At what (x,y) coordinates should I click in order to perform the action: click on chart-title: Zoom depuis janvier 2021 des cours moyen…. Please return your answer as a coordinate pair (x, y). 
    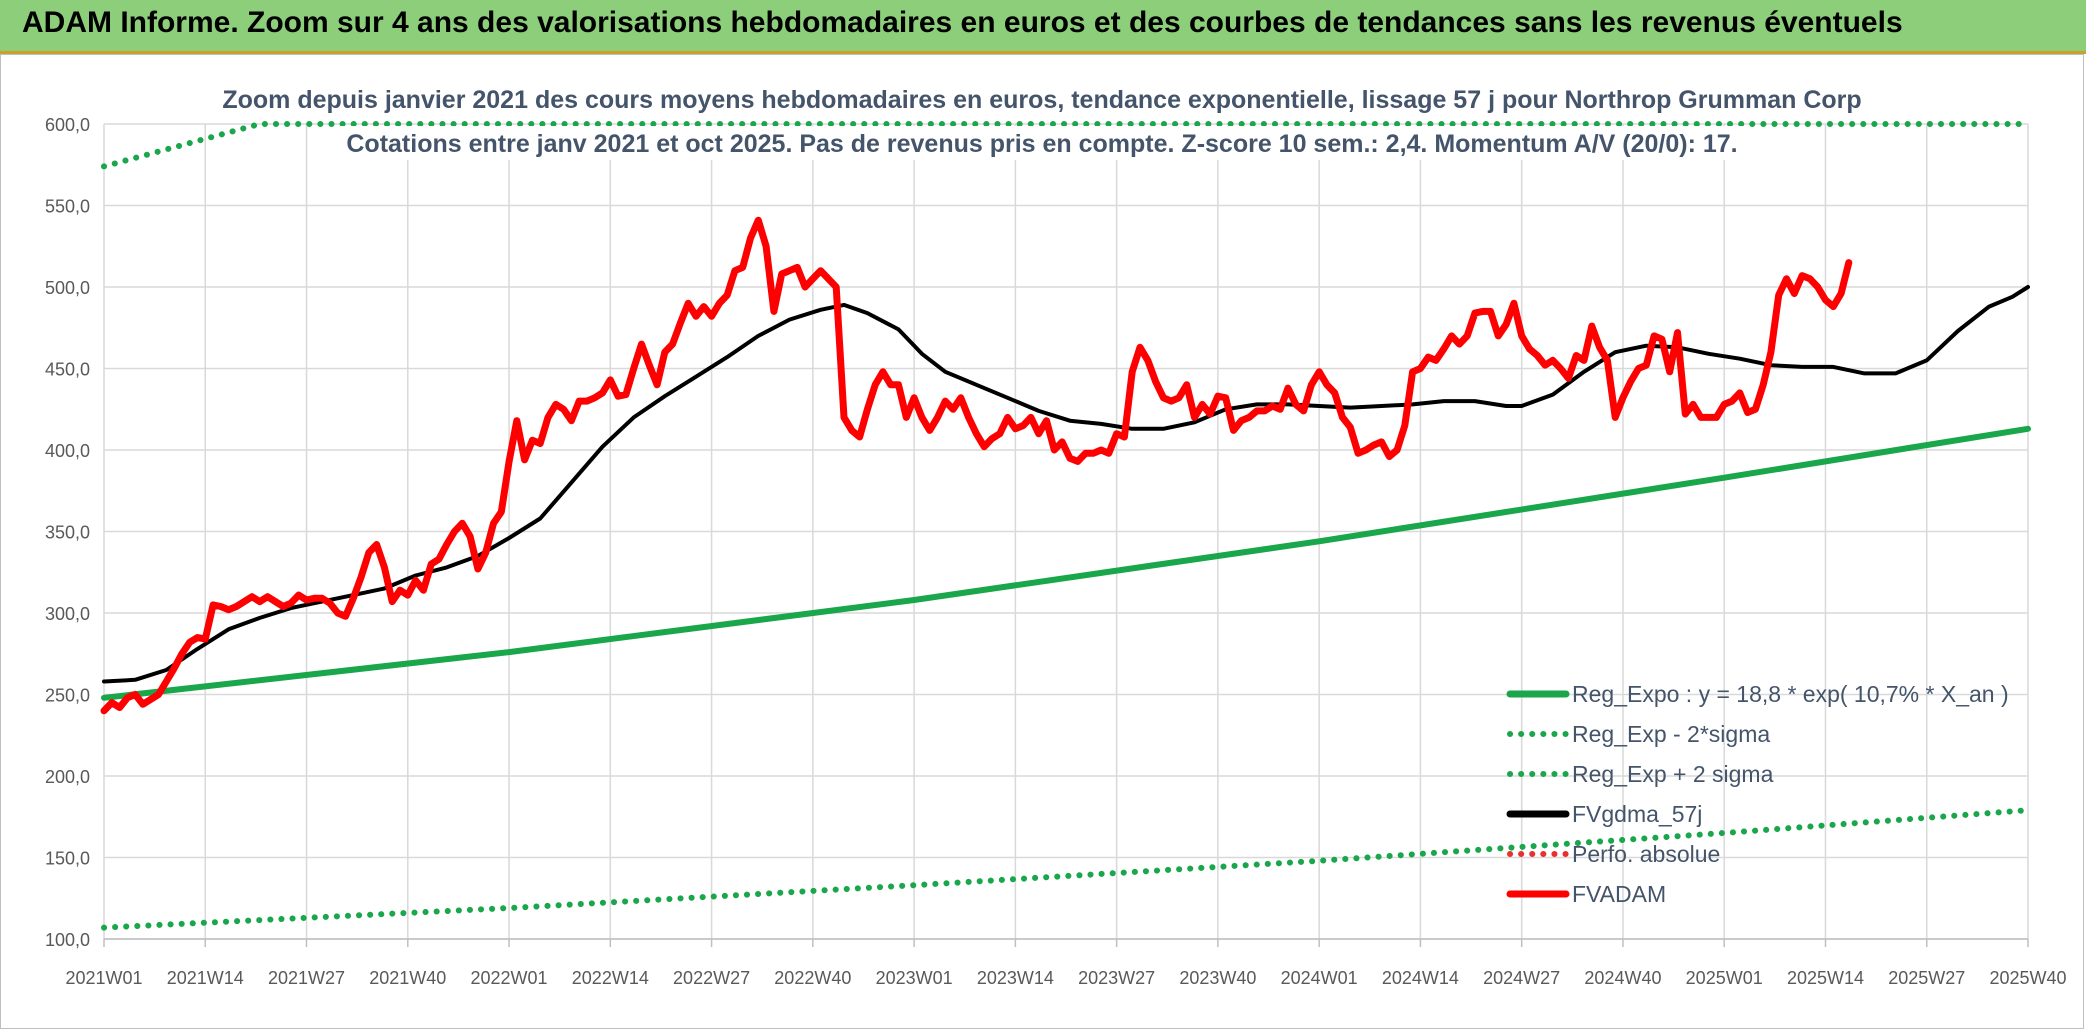
    Looking at the image, I should click on (1041, 100).